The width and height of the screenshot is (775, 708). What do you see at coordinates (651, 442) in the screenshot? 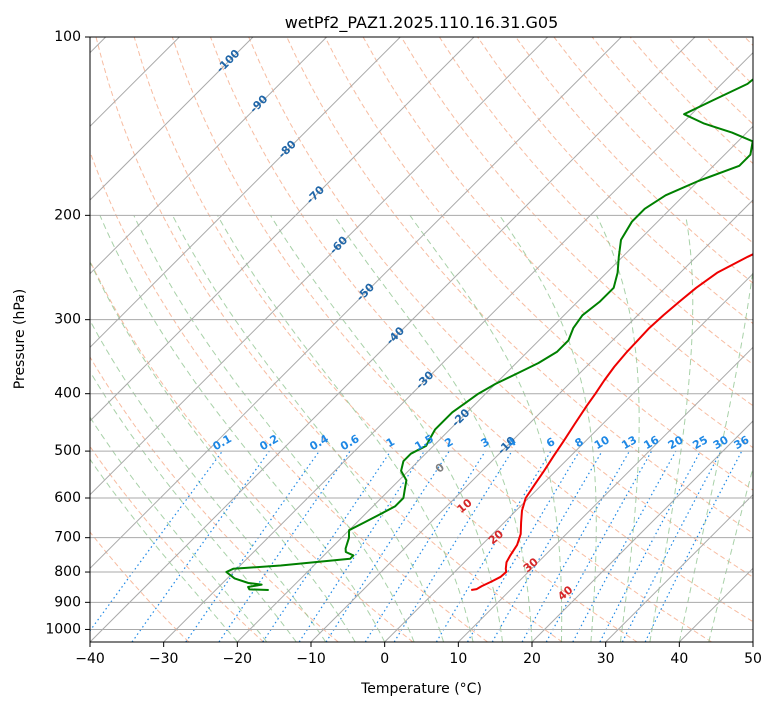
I see `mixing-ratio-label: 16` at bounding box center [651, 442].